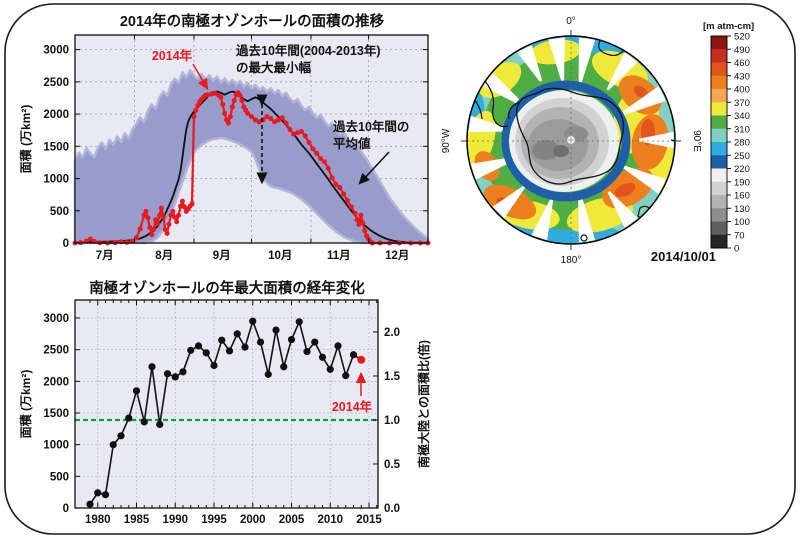  I want to click on colorbar-tick-label: 400, so click(742, 90).